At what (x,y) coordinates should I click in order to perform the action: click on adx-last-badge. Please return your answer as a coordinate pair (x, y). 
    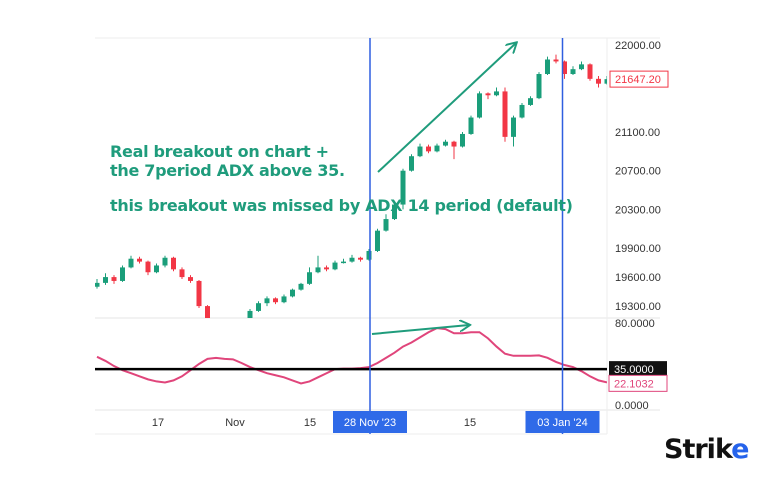
    Looking at the image, I should click on (638, 383).